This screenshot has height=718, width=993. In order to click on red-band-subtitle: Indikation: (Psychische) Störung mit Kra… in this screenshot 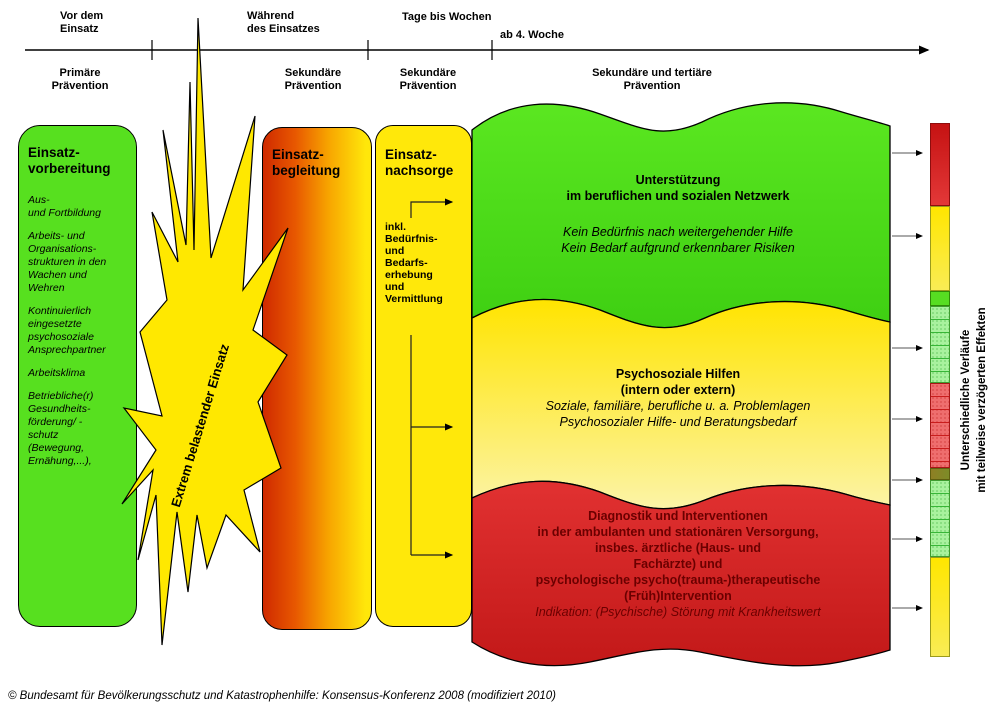, I will do `click(678, 612)`.